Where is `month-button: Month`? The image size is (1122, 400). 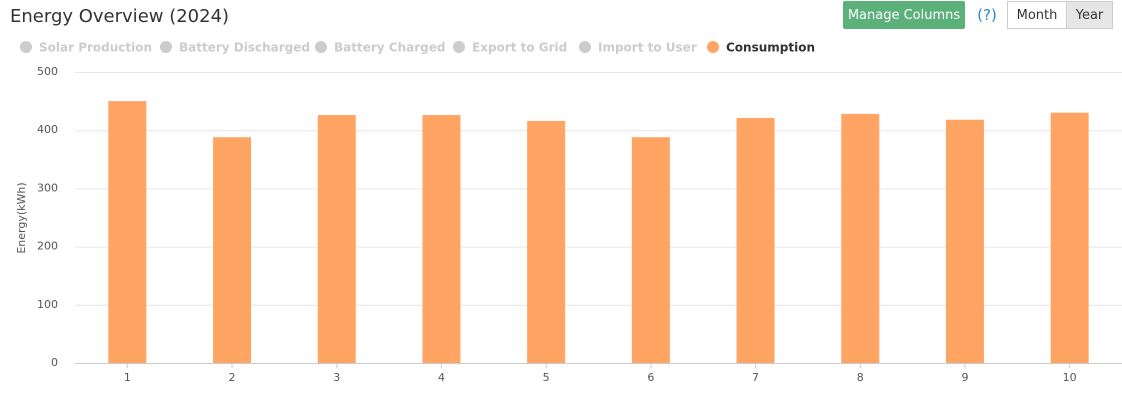
month-button: Month is located at coordinates (1037, 15).